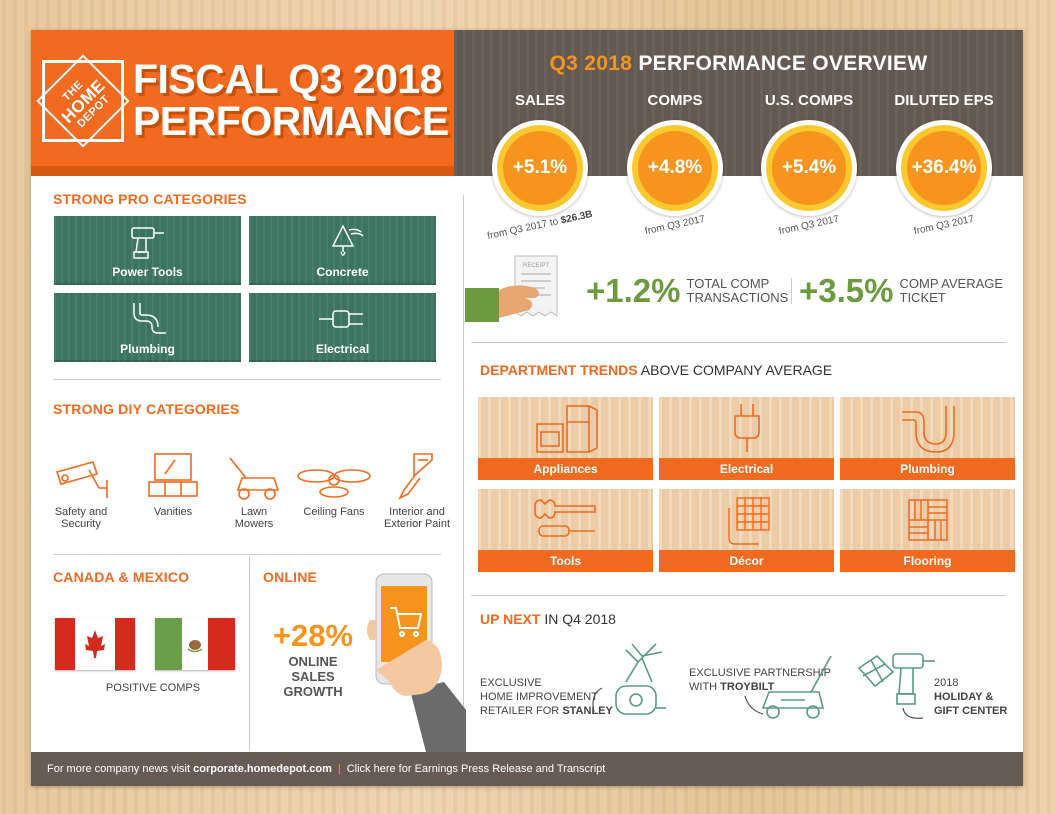 Image resolution: width=1055 pixels, height=814 pixels. What do you see at coordinates (81, 490) in the screenshot?
I see `diy-safety-security: Safety and Security` at bounding box center [81, 490].